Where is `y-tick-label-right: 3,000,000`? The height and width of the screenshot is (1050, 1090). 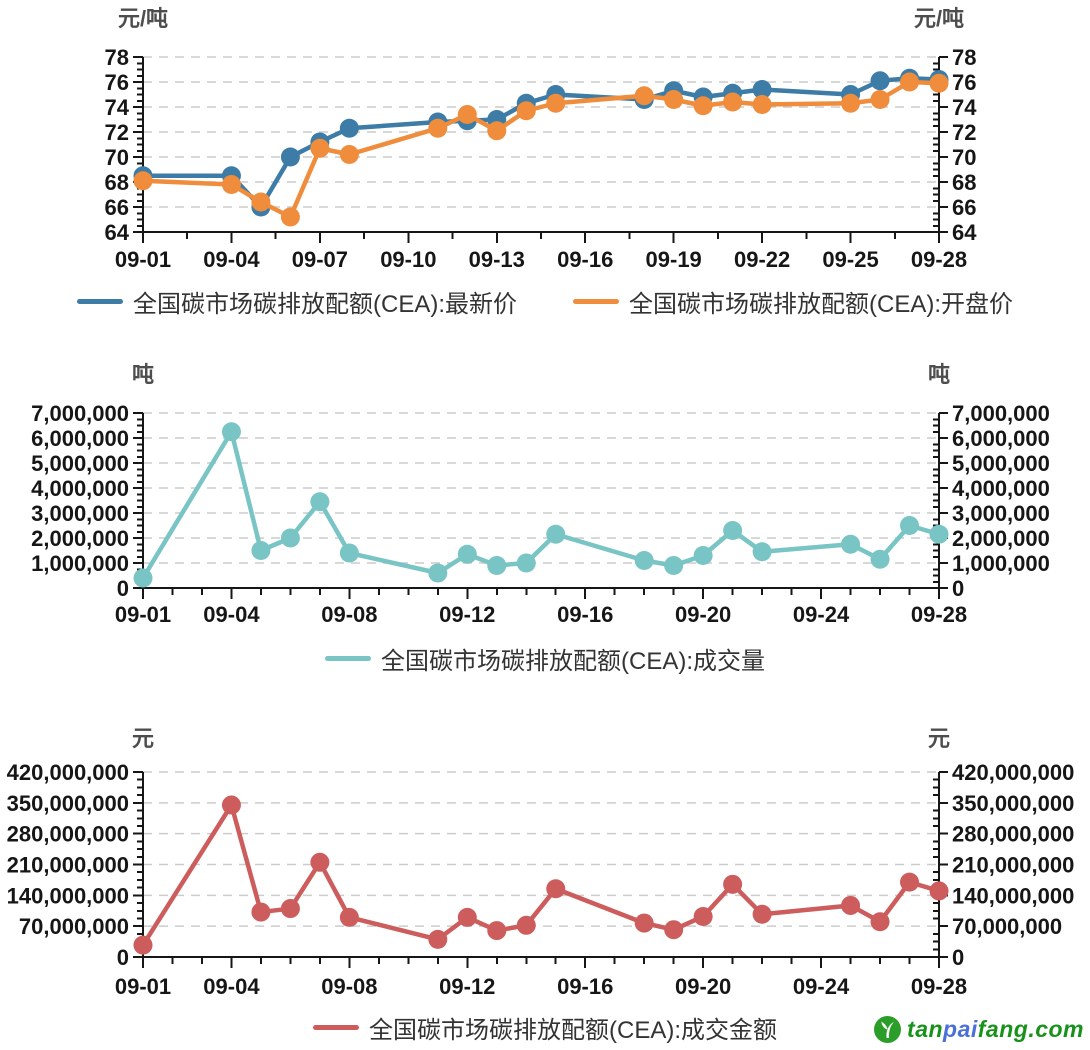
y-tick-label-right: 3,000,000 is located at coordinates (1001, 513).